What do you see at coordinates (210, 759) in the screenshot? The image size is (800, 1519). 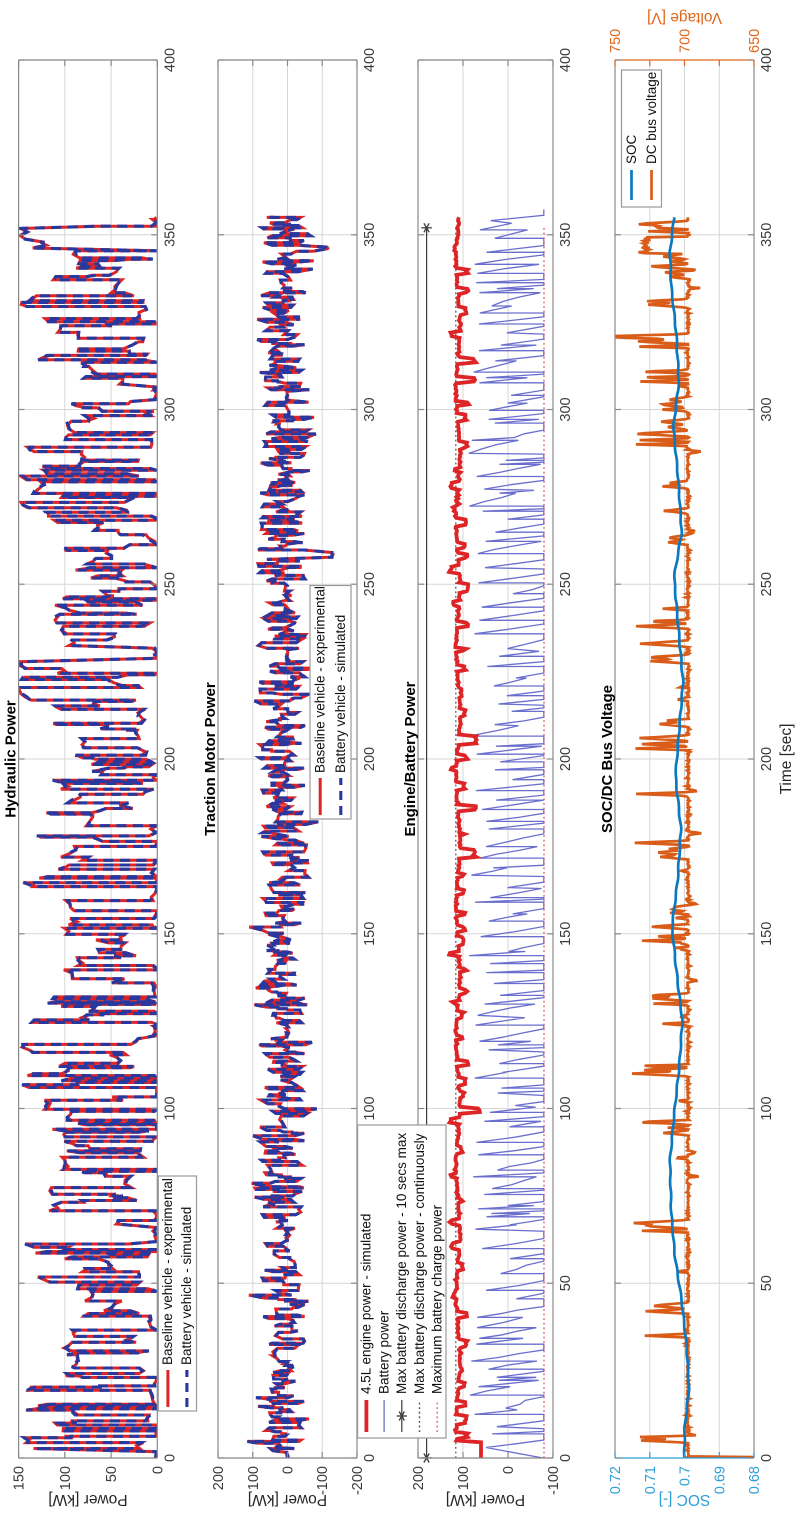 I see `svg-text: Traction Motor Power` at bounding box center [210, 759].